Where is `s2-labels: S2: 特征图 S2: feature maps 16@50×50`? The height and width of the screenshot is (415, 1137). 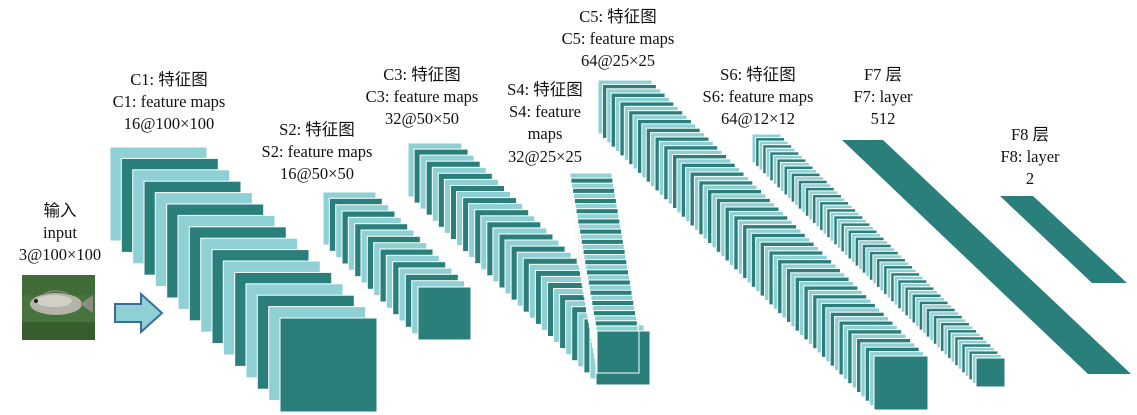
s2-labels: S2: 特征图 S2: feature maps 16@50×50 is located at coordinates (317, 151).